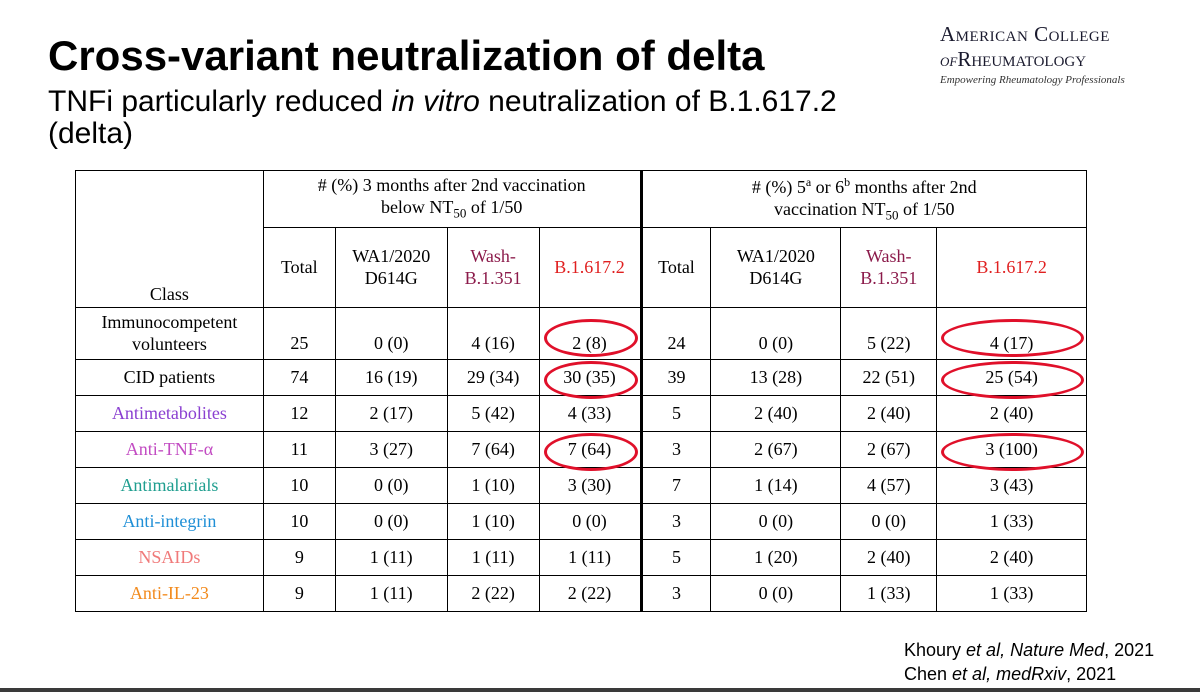 Image resolution: width=1200 pixels, height=692 pixels. Describe the element at coordinates (776, 557) in the screenshot. I see `cell-wa-2: 1 (20)` at that location.